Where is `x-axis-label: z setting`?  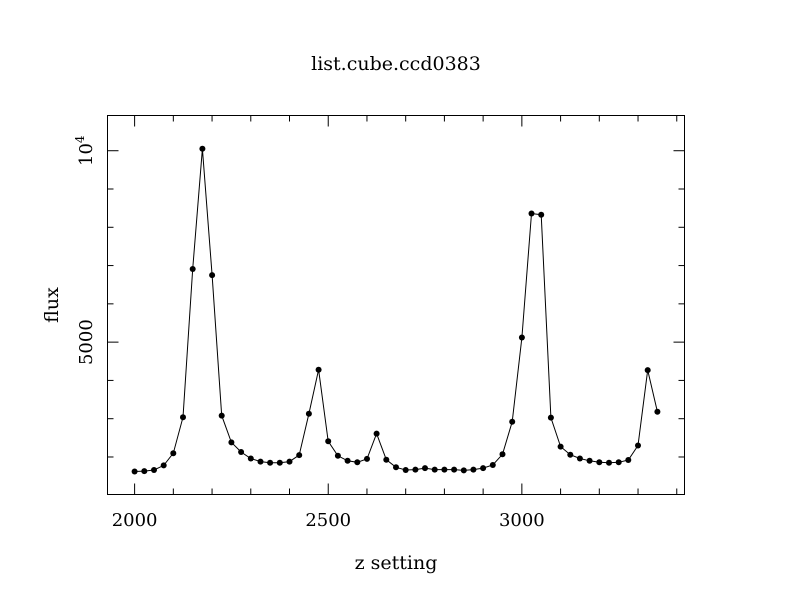
x-axis-label: z setting is located at coordinates (396, 563).